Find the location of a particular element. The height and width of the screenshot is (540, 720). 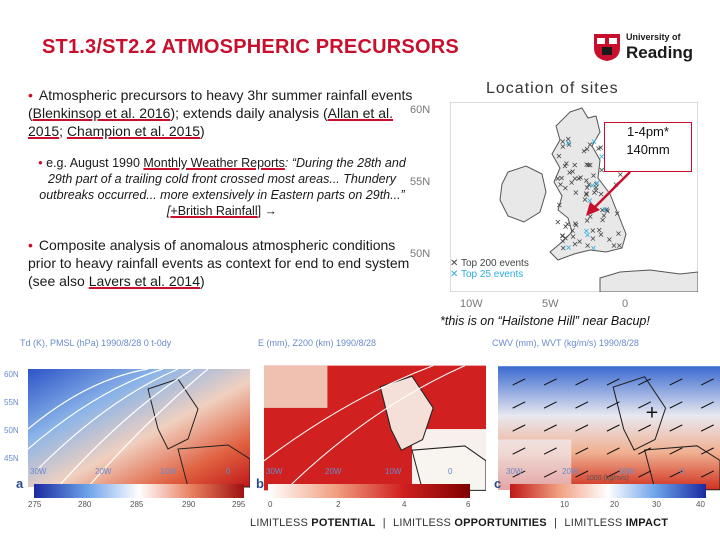

panel-a-tick: 290 is located at coordinates (189, 504).